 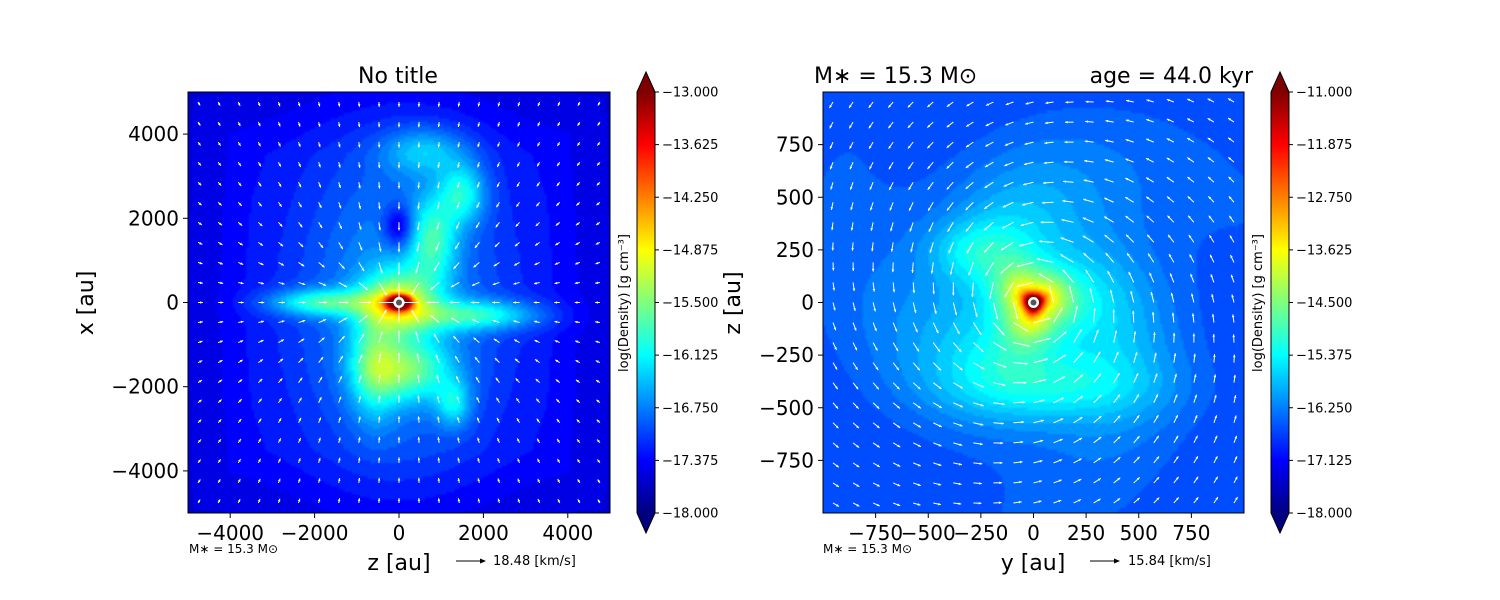 What do you see at coordinates (1117, 561) in the screenshot?
I see `right-arrow-key-head` at bounding box center [1117, 561].